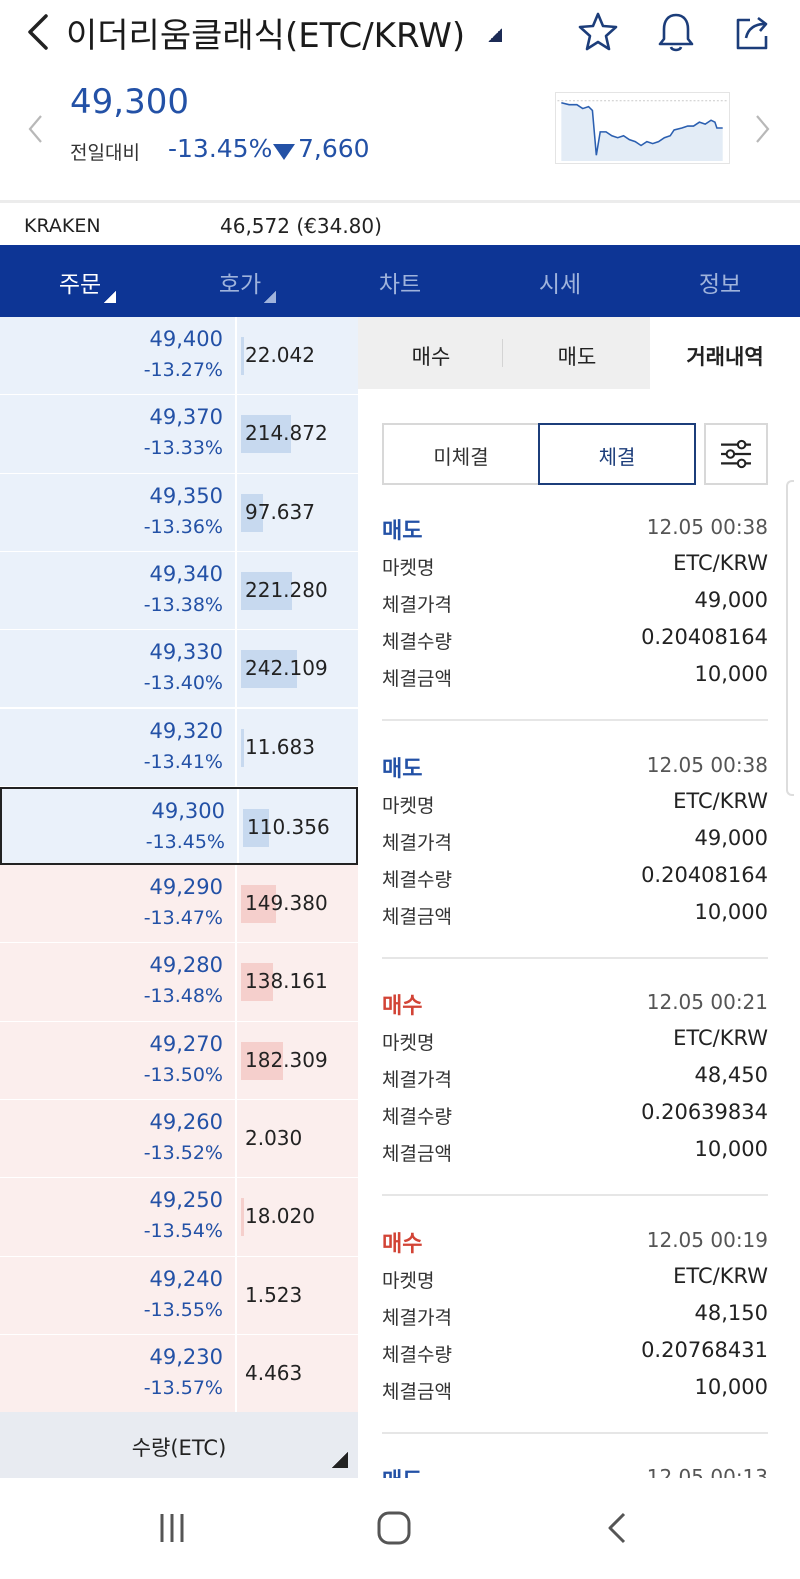  I want to click on subtab-sell: 매도, so click(577, 353).